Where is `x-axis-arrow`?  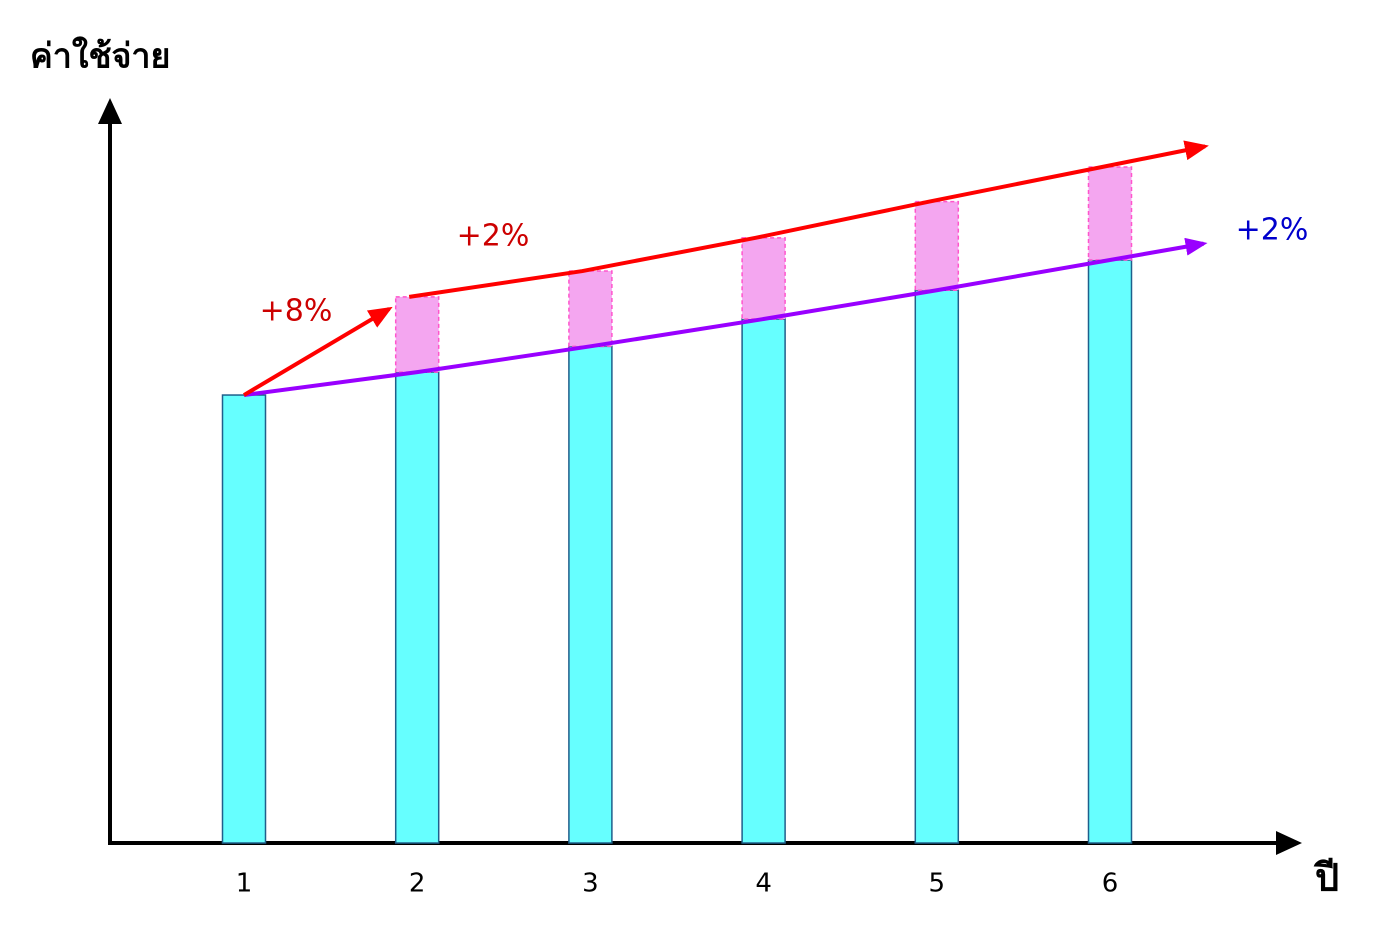
x-axis-arrow is located at coordinates (1289, 843).